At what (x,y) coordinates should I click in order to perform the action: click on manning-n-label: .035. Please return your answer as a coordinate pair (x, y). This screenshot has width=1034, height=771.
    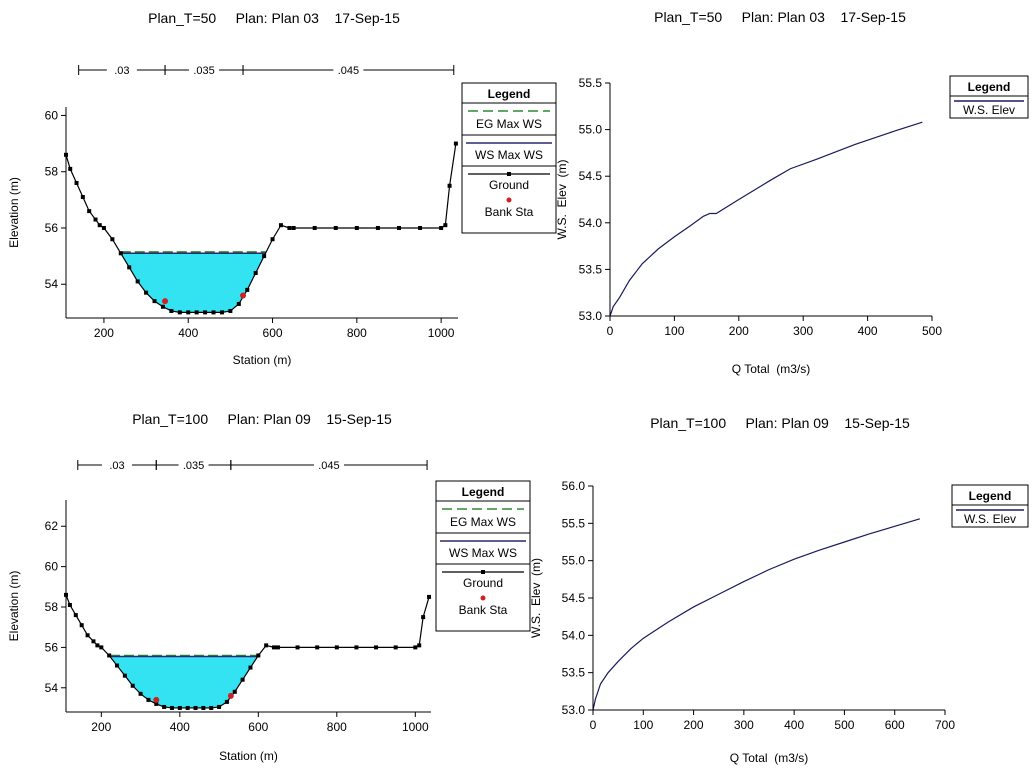
    Looking at the image, I should click on (203, 71).